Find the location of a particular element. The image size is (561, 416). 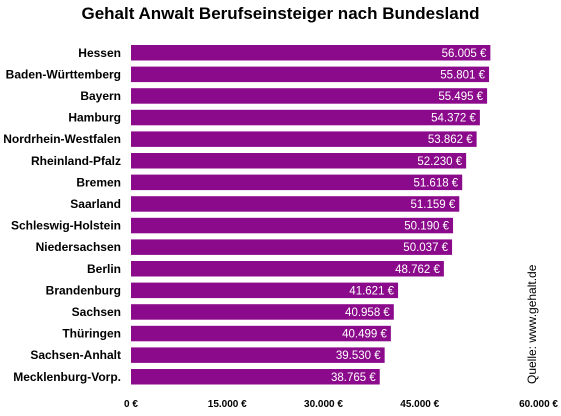

category-label: Nordrhein-Westfalen is located at coordinates (62, 139).